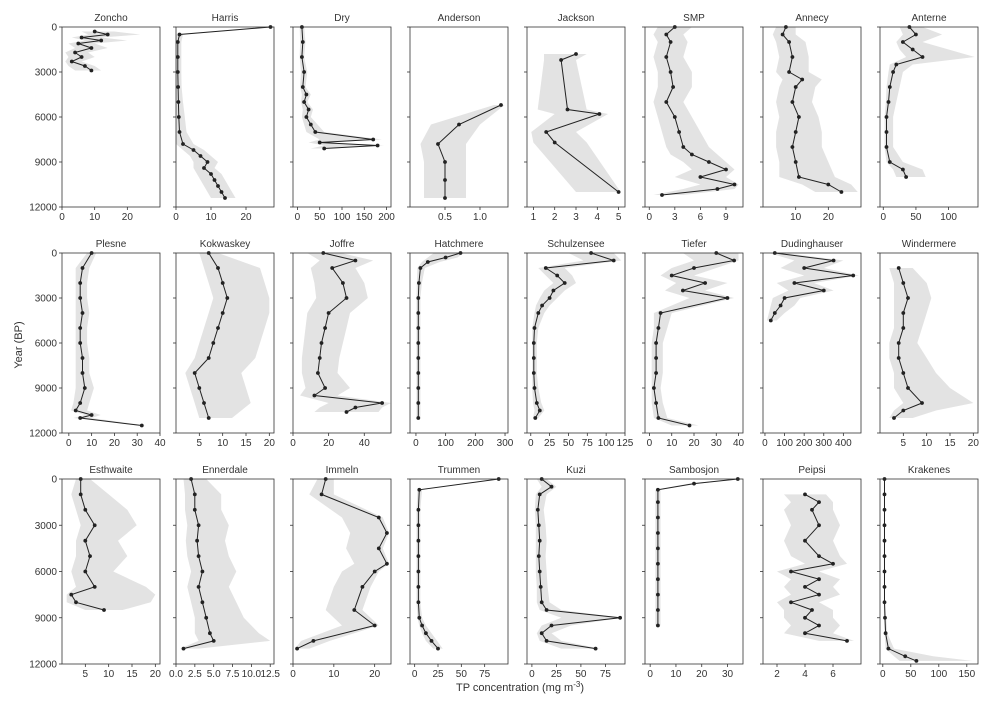  I want to click on x-tick-label: 2, so click(777, 674).